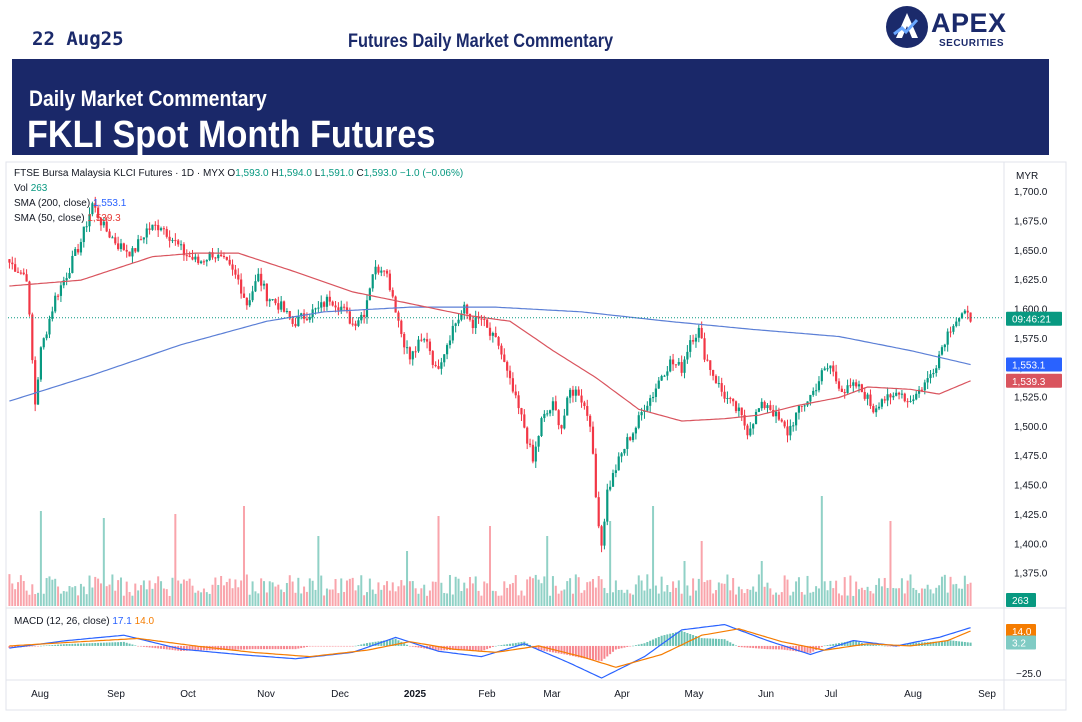 This screenshot has height=722, width=1082. Describe the element at coordinates (295, 173) in the screenshot. I see `legend-high: 1,594.0` at that location.